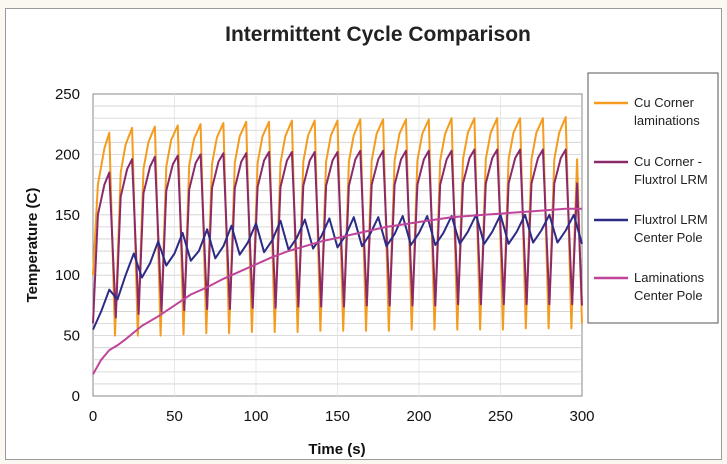  Describe the element at coordinates (67, 215) in the screenshot. I see `y-tick-label: 150` at that location.